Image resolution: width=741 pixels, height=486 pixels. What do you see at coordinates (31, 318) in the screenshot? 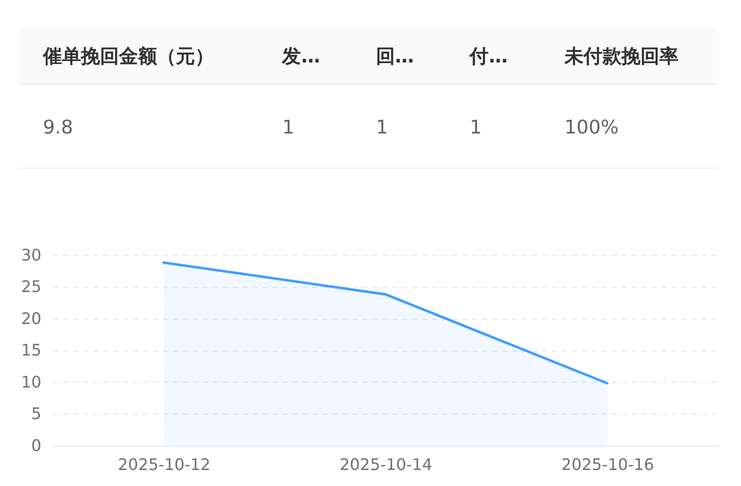
I see `y-tick-label: 20` at bounding box center [31, 318].